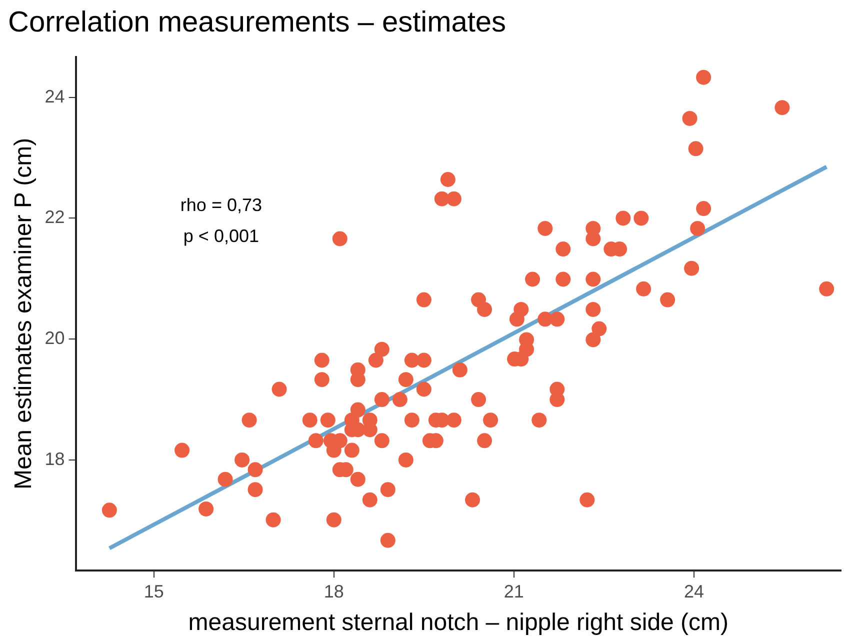 This screenshot has width=849, height=644. Describe the element at coordinates (154, 591) in the screenshot. I see `x-tick-label: 15` at that location.